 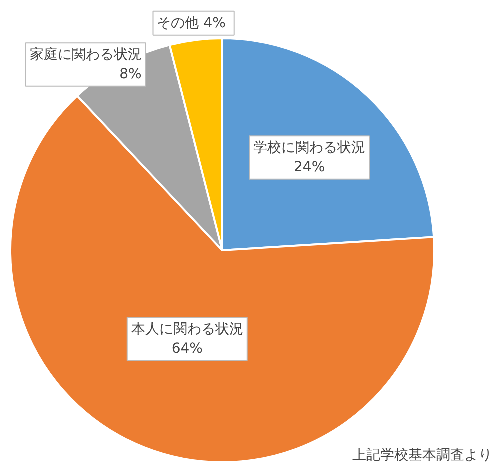 What do you see at coordinates (187, 348) in the screenshot?
I see `data-label: 64%` at bounding box center [187, 348].